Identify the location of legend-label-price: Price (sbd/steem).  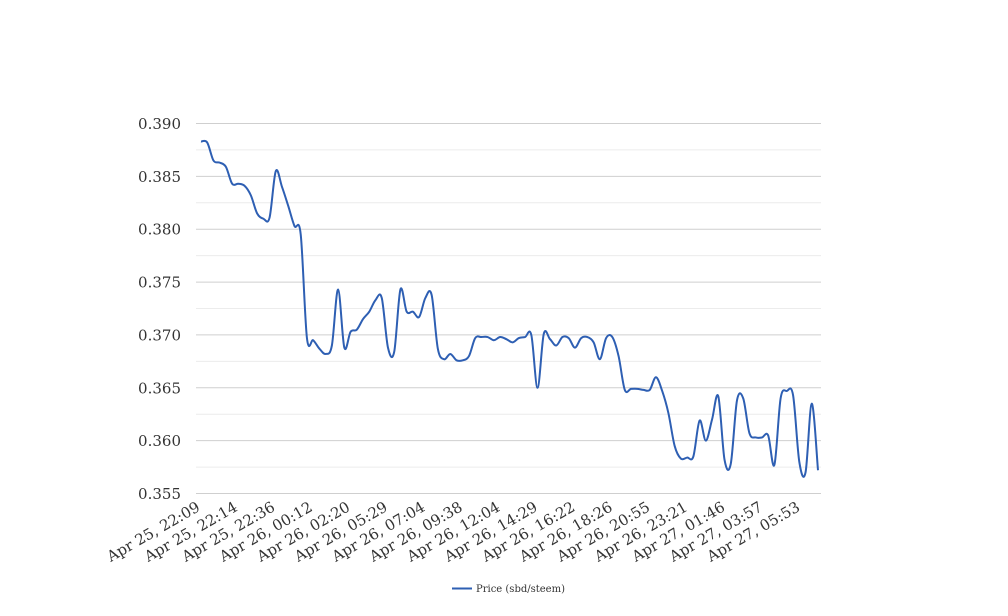
(520, 589).